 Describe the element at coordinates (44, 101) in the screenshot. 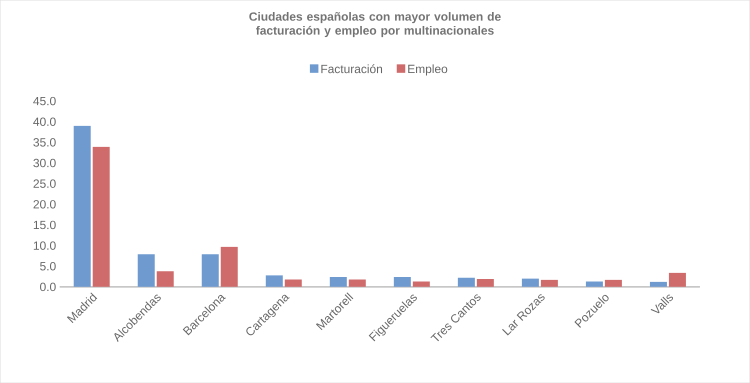

I see `y-tick-label: 45.0` at that location.